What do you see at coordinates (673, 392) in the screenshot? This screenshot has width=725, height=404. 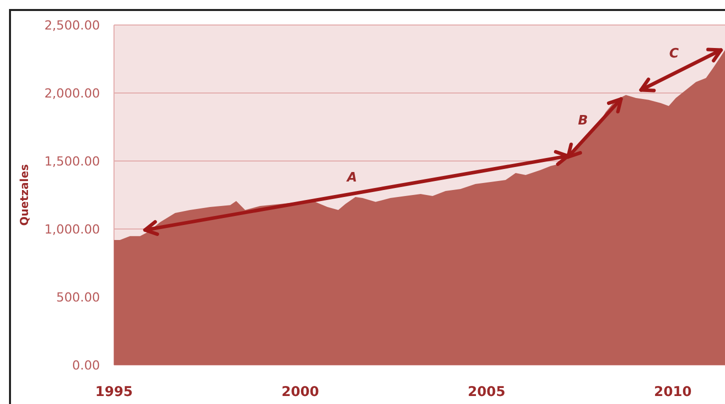 I see `x-tick-label: 2010` at bounding box center [673, 392].